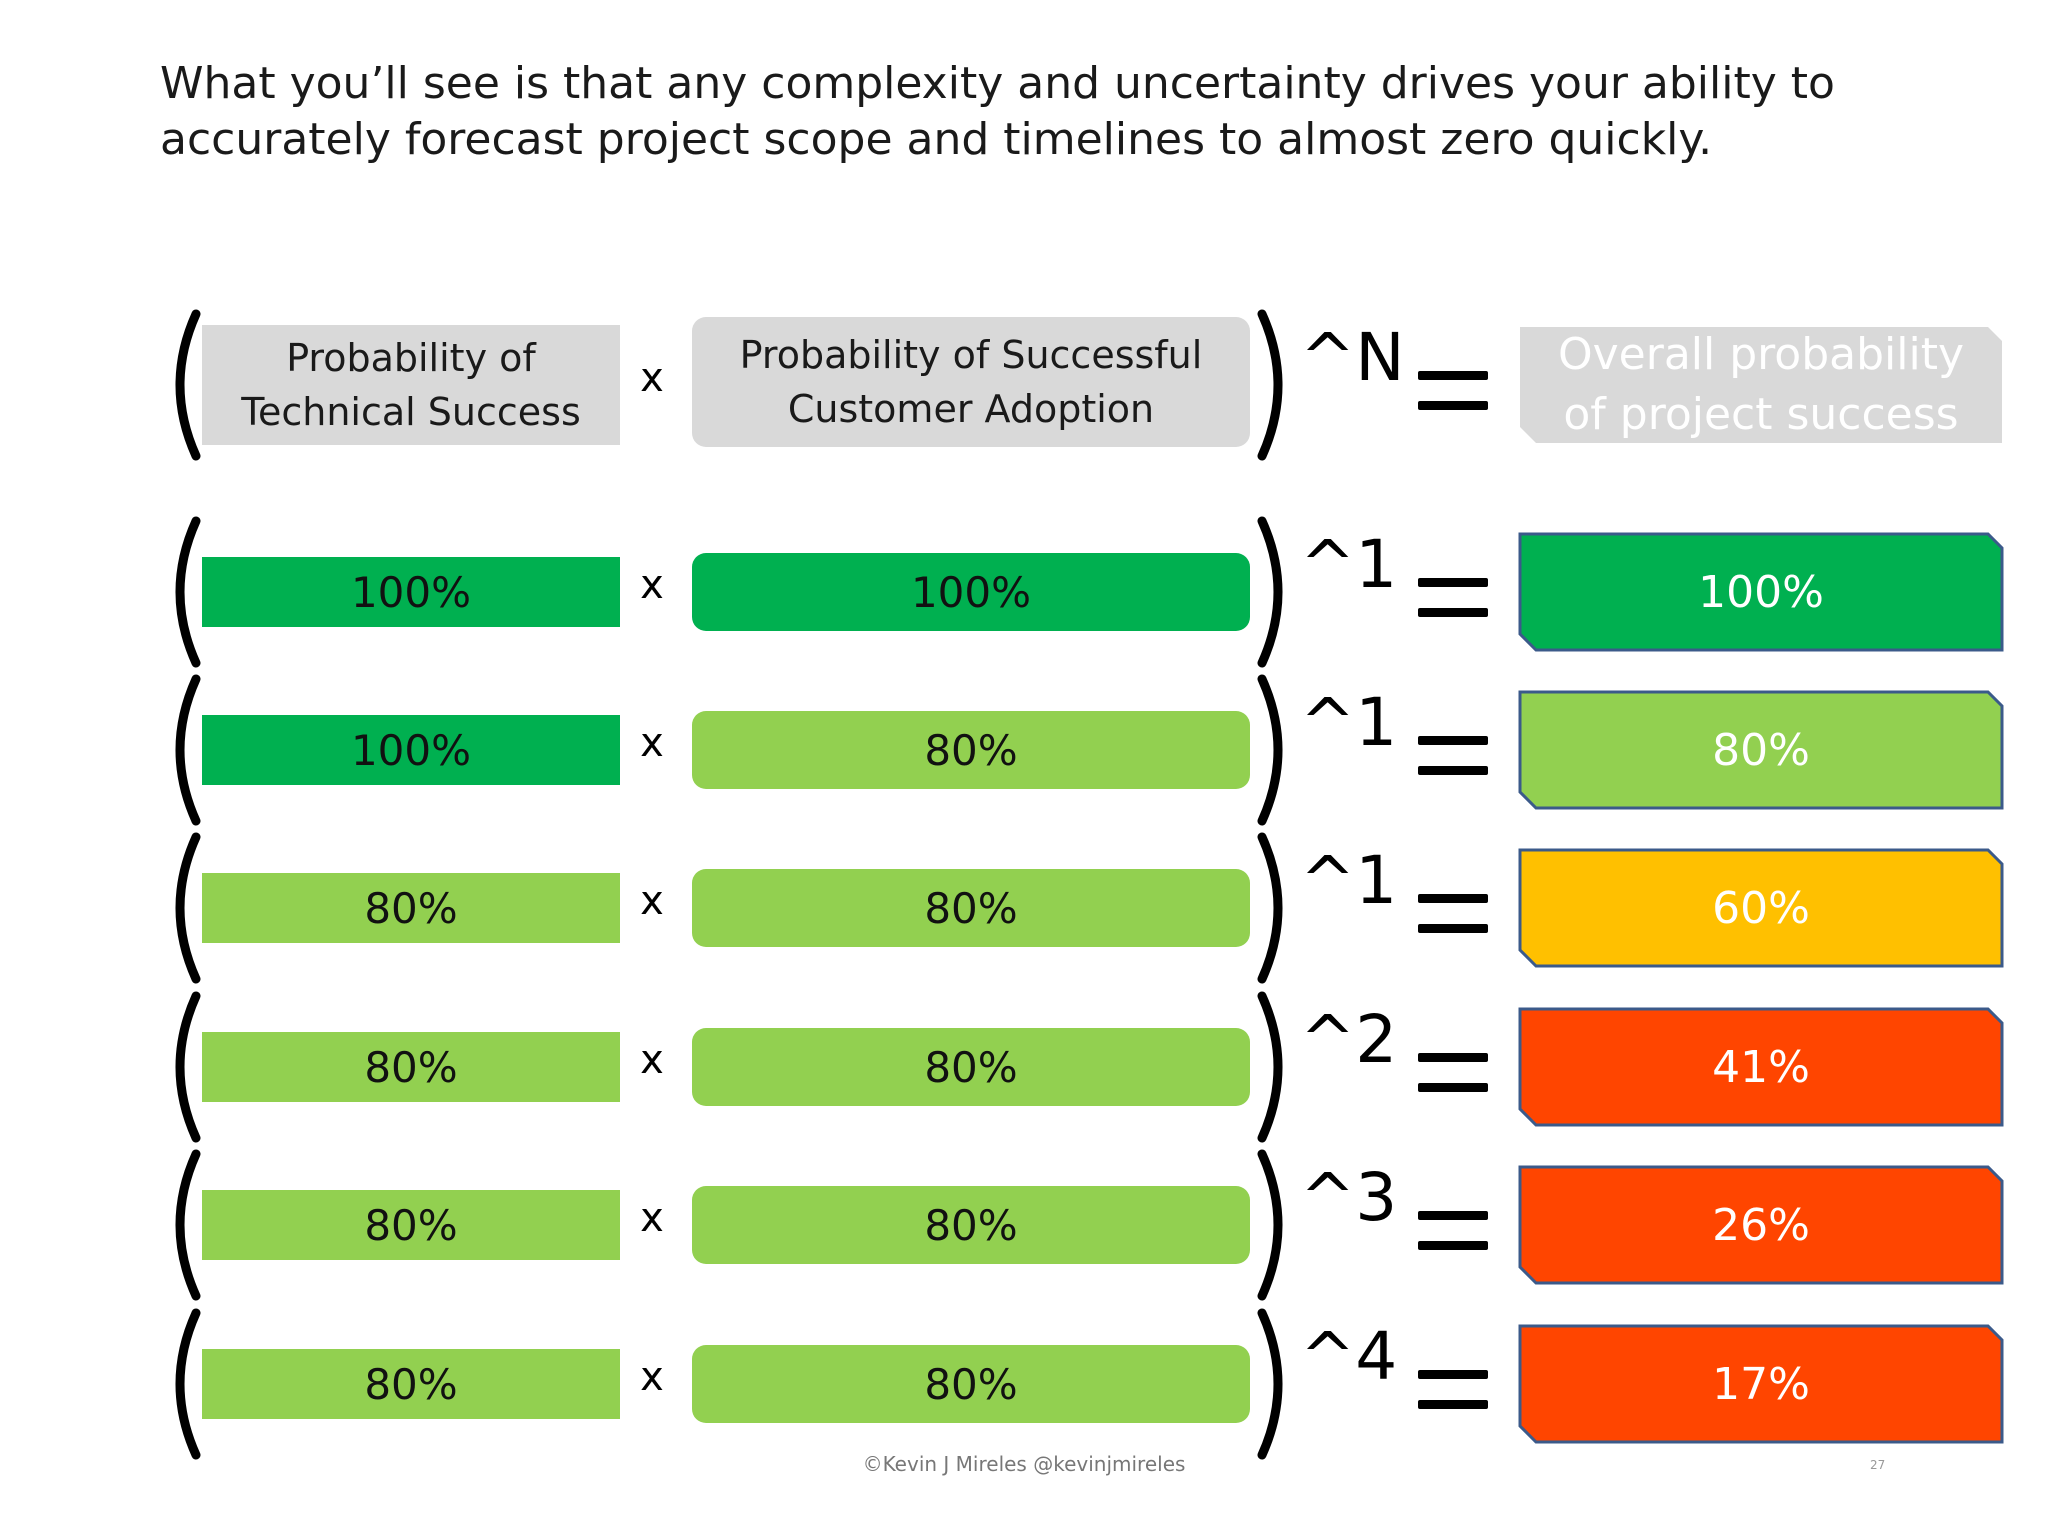 This screenshot has width=2048, height=1536. What do you see at coordinates (411, 412) in the screenshot?
I see `technical-success-label-line-2: Technical Success` at bounding box center [411, 412].